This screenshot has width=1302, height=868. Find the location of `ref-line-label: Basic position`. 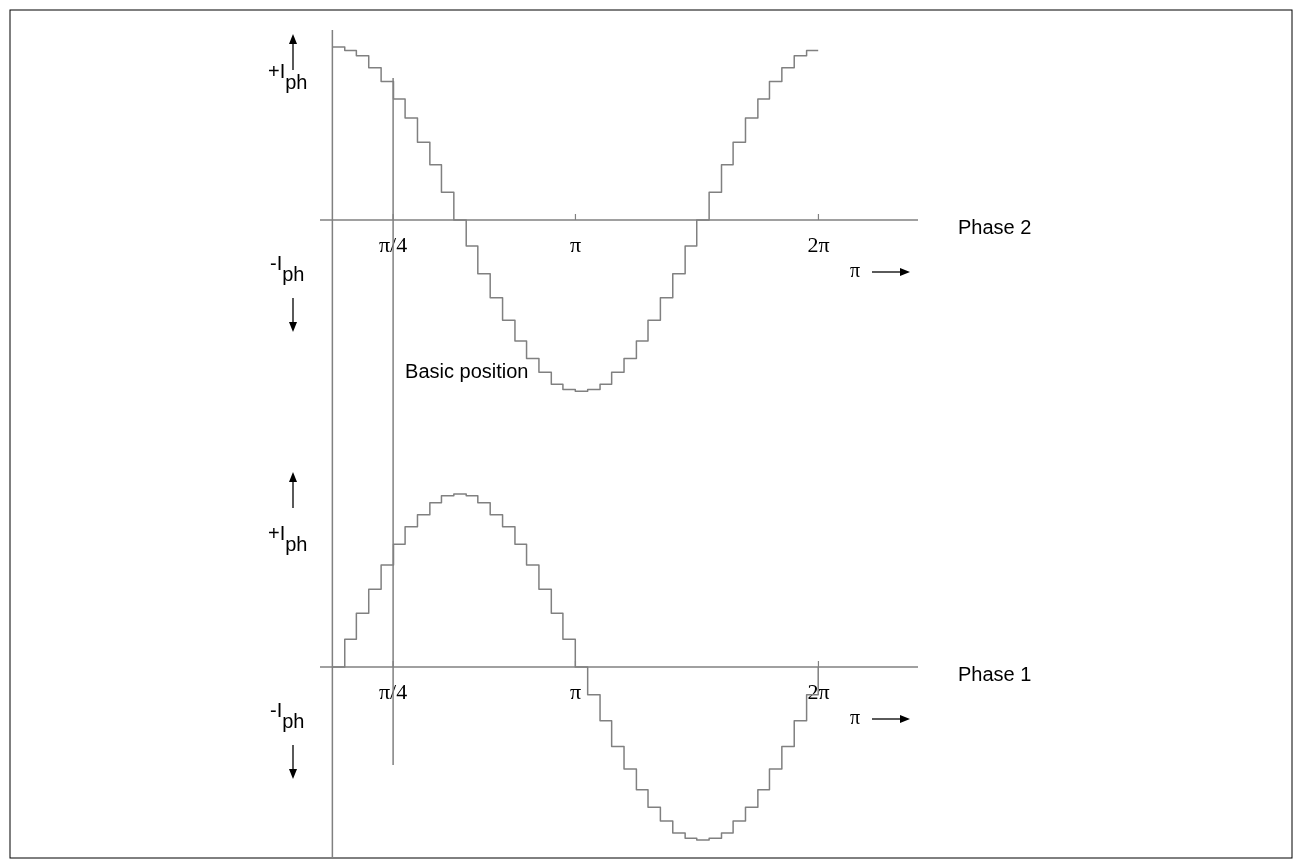

ref-line-label: Basic position is located at coordinates (467, 371).